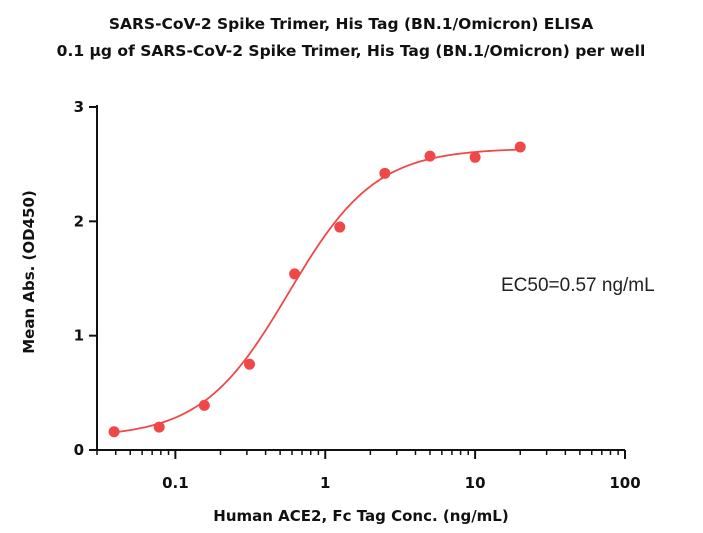 This screenshot has height=533, width=703. Describe the element at coordinates (79, 450) in the screenshot. I see `y-tick-label: 0` at that location.